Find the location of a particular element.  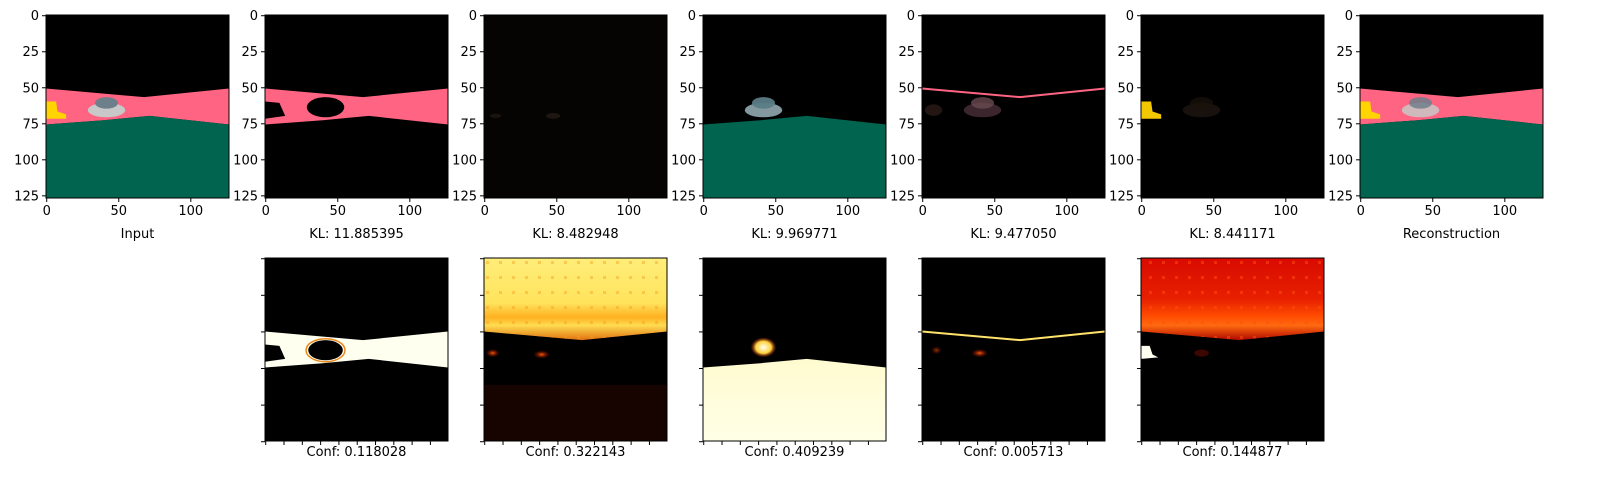

panel-component-5: 0 50 100 0 25 50 75 100 125 KL: 8.441171 is located at coordinates (1217, 125).